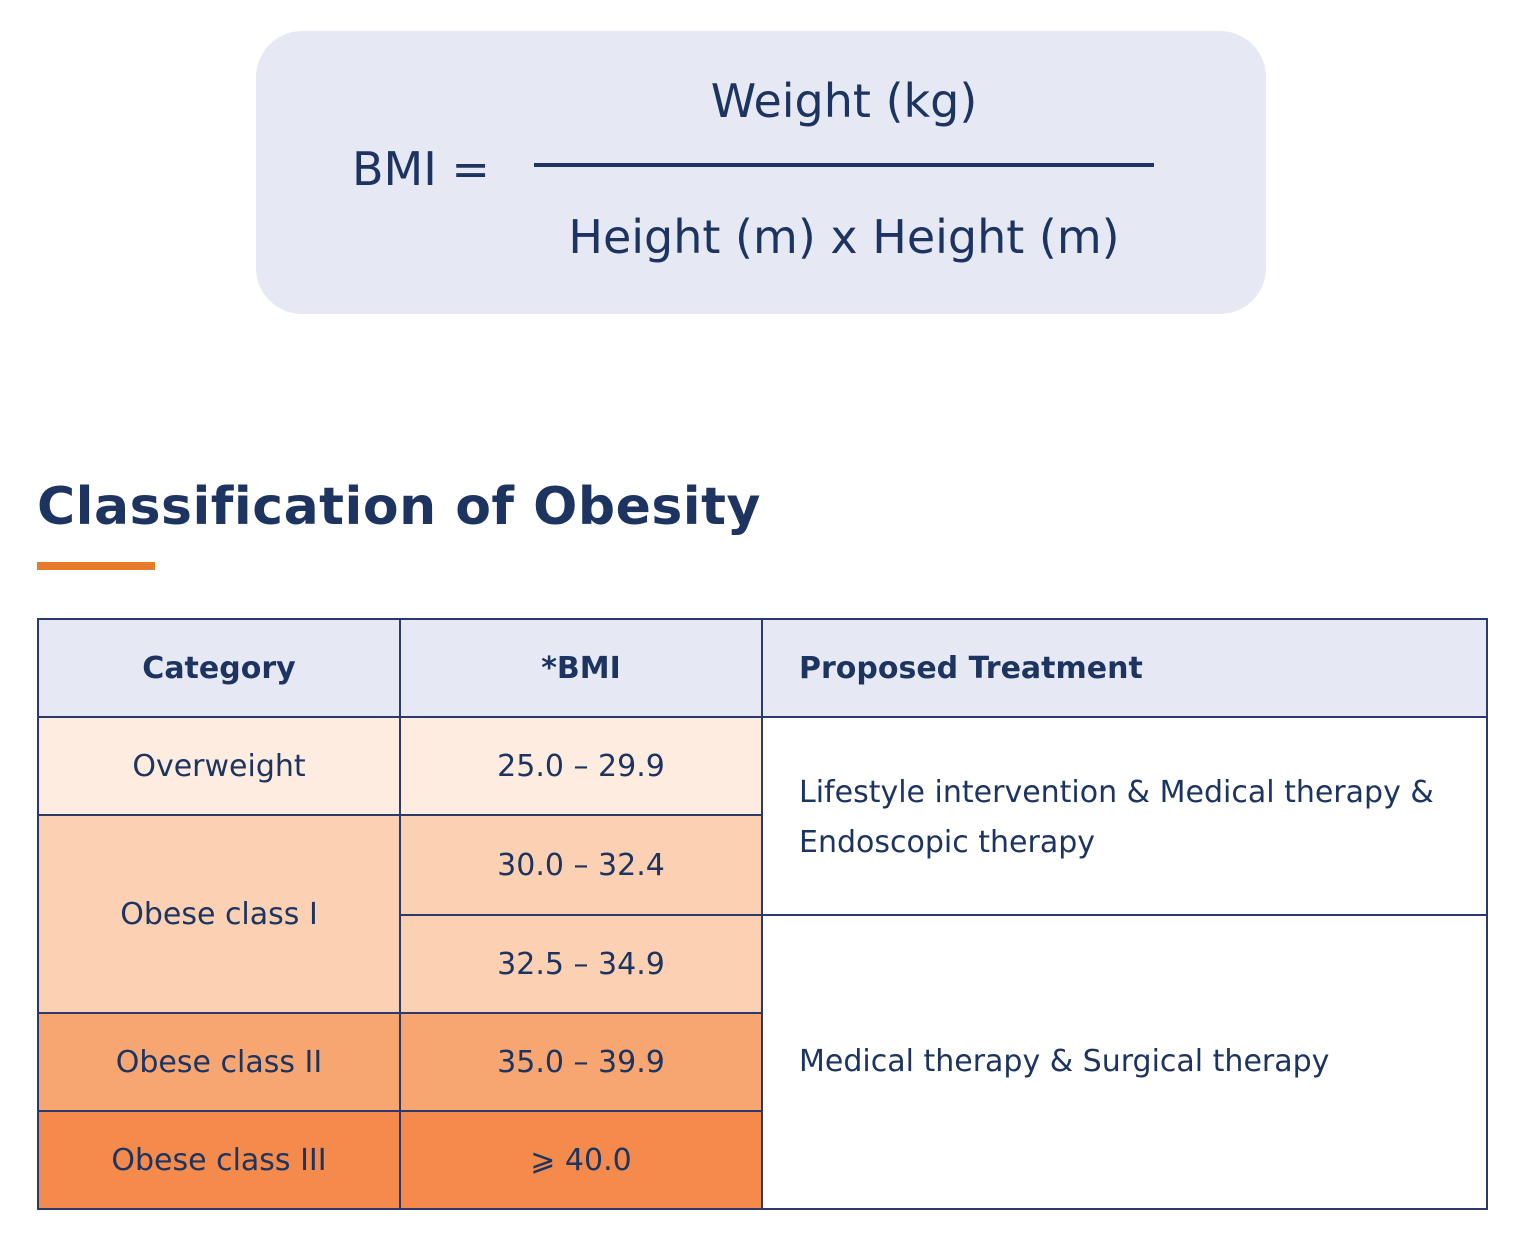 This screenshot has width=1518, height=1239. I want to click on formula-numerator: Weight (kg), so click(844, 101).